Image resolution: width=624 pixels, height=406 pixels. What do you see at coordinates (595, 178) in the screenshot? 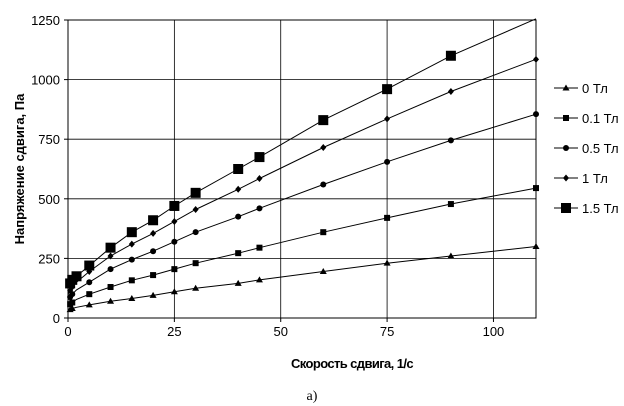
I see `legend-label-3: 1 Тл` at bounding box center [595, 178].